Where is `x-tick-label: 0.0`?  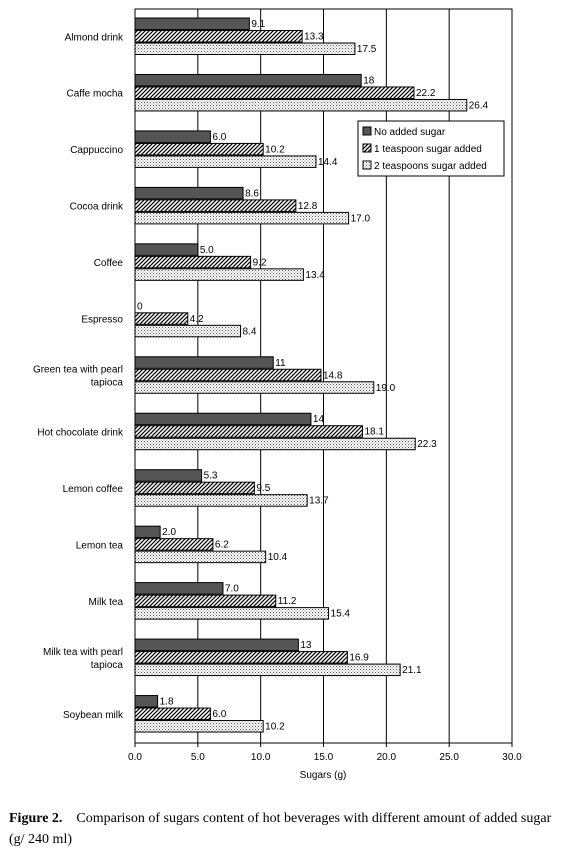 x-tick-label: 0.0 is located at coordinates (135, 757).